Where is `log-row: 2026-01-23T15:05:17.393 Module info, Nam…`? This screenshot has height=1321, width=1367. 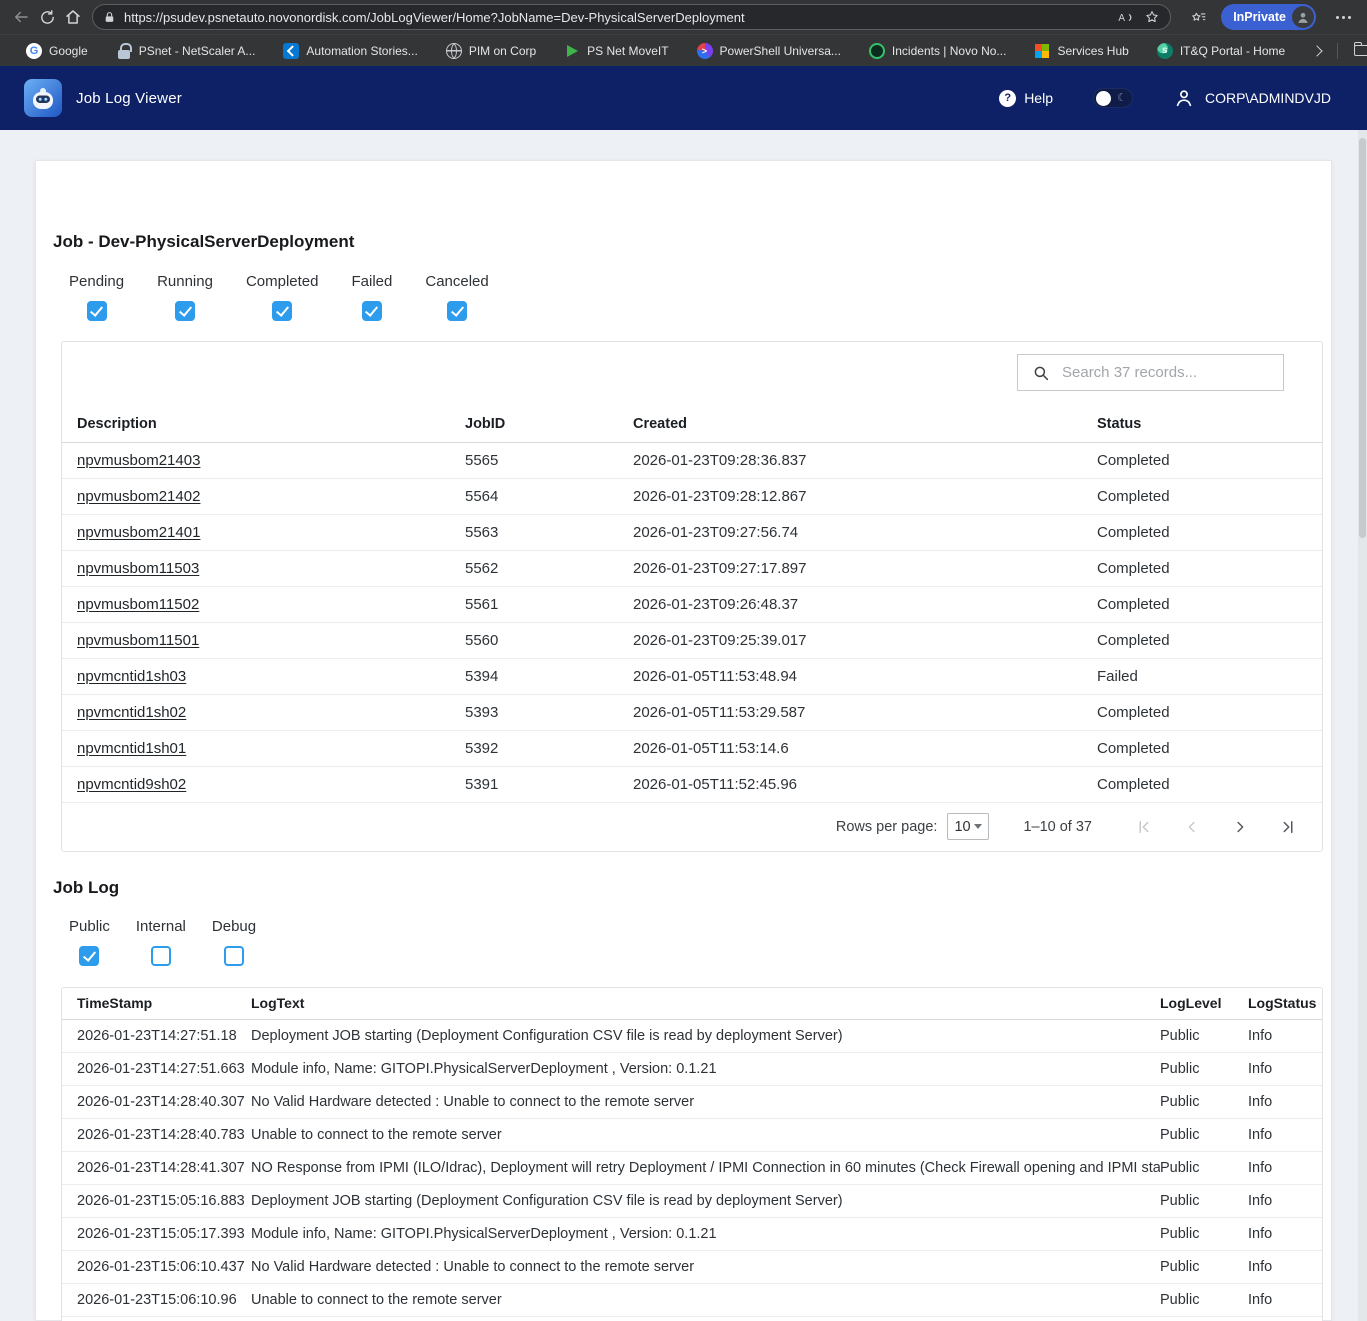 log-row: 2026-01-23T15:05:17.393 Module info, Nam… is located at coordinates (692, 1234).